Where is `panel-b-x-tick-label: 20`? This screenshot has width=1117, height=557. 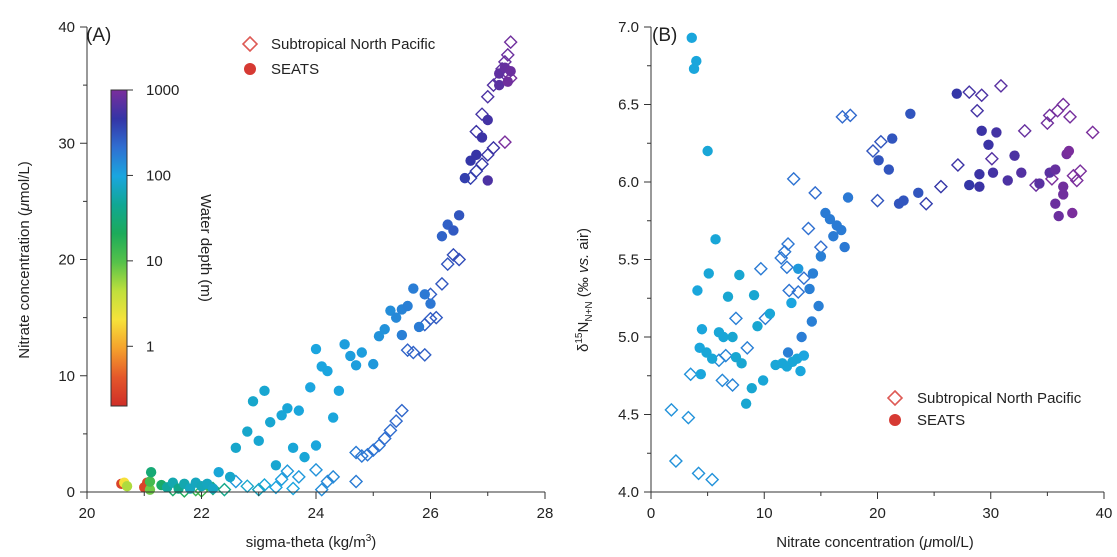
panel-b-x-tick-label: 20 is located at coordinates (877, 513).